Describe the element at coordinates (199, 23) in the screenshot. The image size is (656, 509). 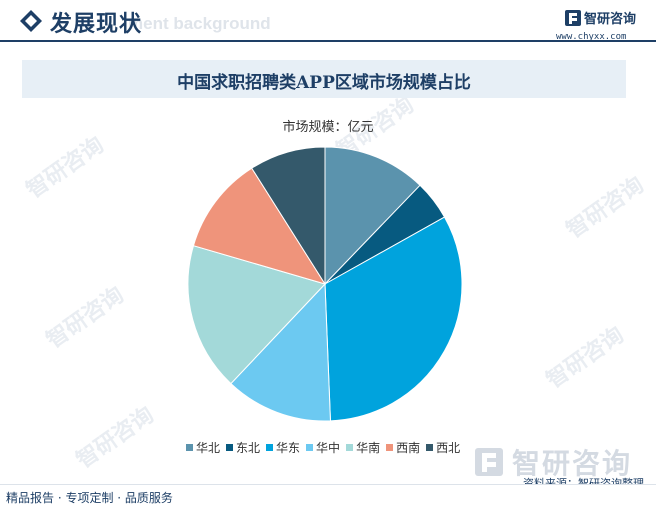
I see `header-ghost-text: ment background` at that location.